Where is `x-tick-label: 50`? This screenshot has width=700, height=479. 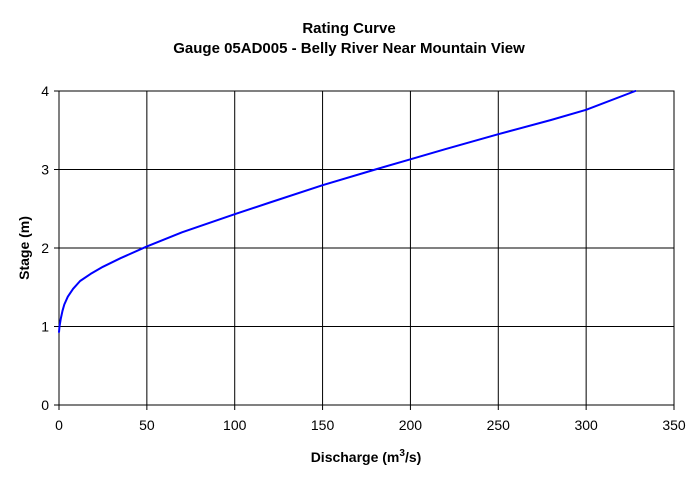
x-tick-label: 50 is located at coordinates (147, 425).